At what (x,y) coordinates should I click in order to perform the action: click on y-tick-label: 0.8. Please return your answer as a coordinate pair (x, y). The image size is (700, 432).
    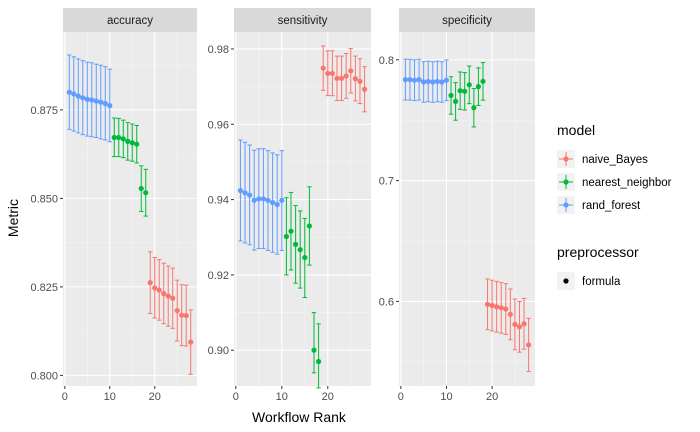
    Looking at the image, I should click on (386, 61).